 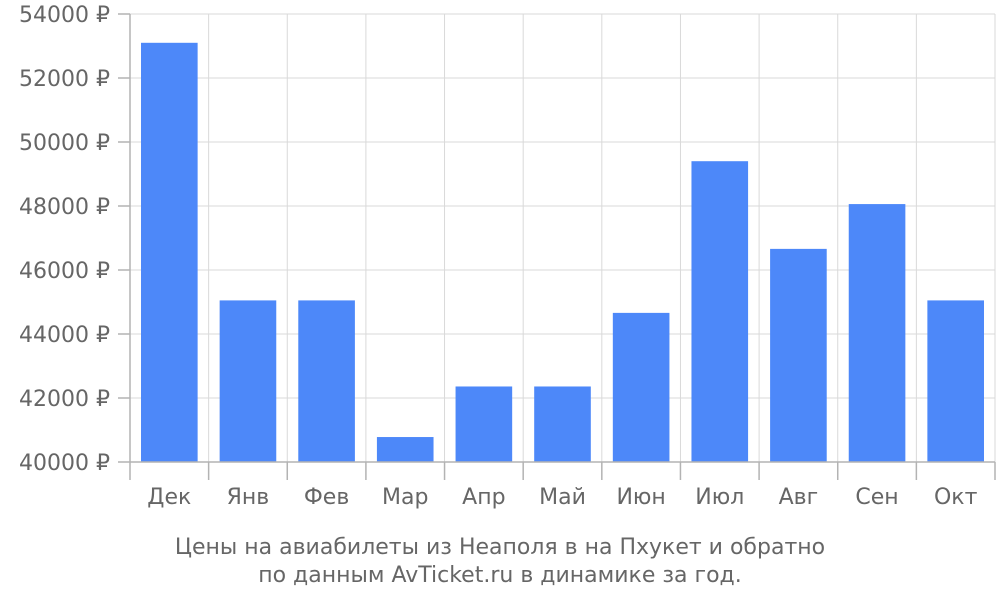 I want to click on x-tick-label: Апр, so click(x=483, y=497).